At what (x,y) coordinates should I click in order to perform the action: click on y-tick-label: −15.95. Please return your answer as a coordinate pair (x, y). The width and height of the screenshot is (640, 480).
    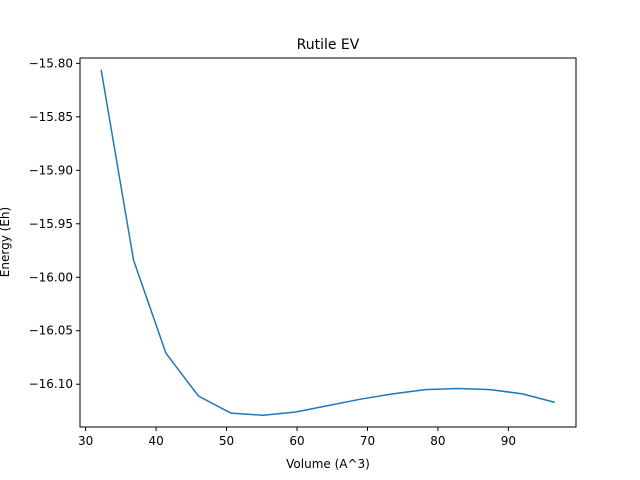
    Looking at the image, I should click on (51, 224).